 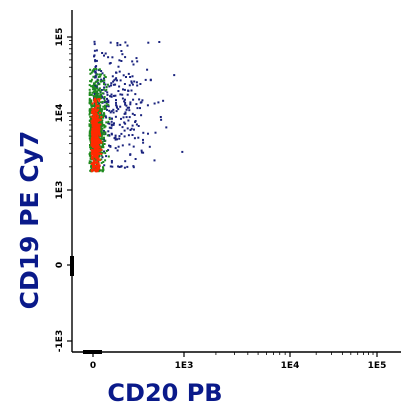 What do you see at coordinates (60, 190) in the screenshot?
I see `y-tick-label: 1E3` at bounding box center [60, 190].